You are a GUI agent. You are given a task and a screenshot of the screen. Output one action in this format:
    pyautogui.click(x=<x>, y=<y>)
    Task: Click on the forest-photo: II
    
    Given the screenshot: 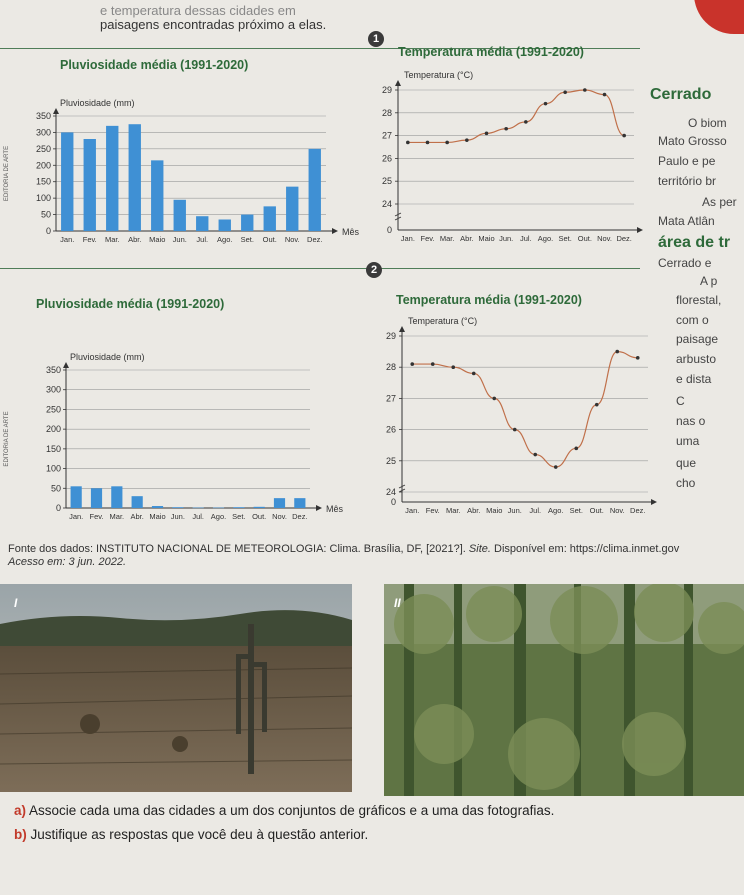 What is the action you would take?
    pyautogui.click(x=564, y=690)
    